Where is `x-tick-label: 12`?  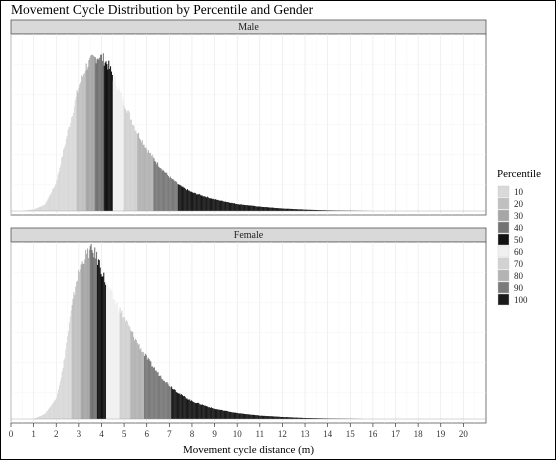
x-tick-label: 12 is located at coordinates (282, 434).